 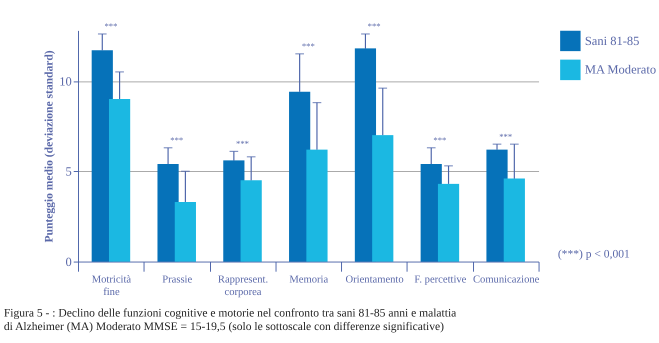 I want to click on text: Figura 5 - : Declino delle funzioni cognitive e motorie nel confronto tra sani 81-85 anni e malattia di Alzheimer (MA) Moderato MMSE = 15-19,5 (solo le sottoscale con differenze significative), so click(x=230, y=319).